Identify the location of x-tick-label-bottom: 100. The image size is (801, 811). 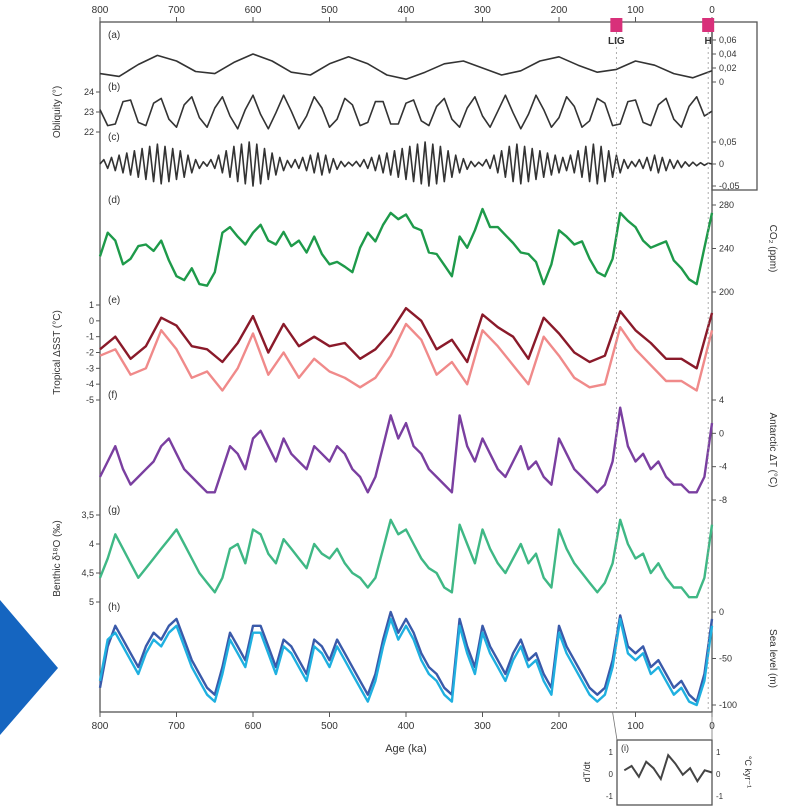
(635, 726).